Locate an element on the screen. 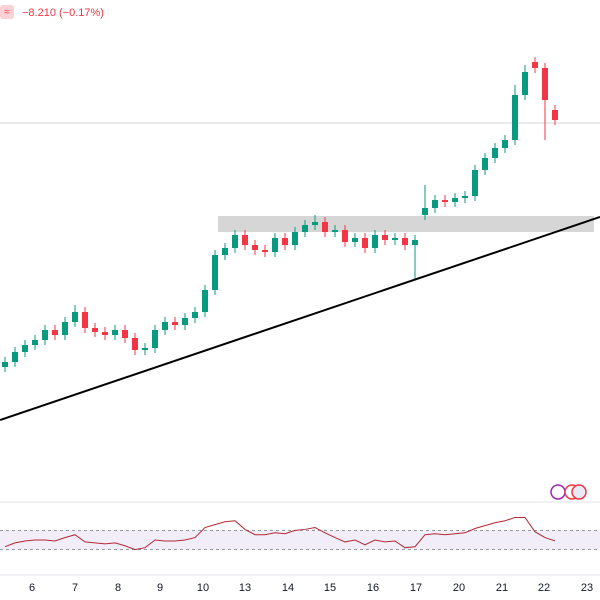 The width and height of the screenshot is (600, 600). x-tick-label: 13 is located at coordinates (245, 588).